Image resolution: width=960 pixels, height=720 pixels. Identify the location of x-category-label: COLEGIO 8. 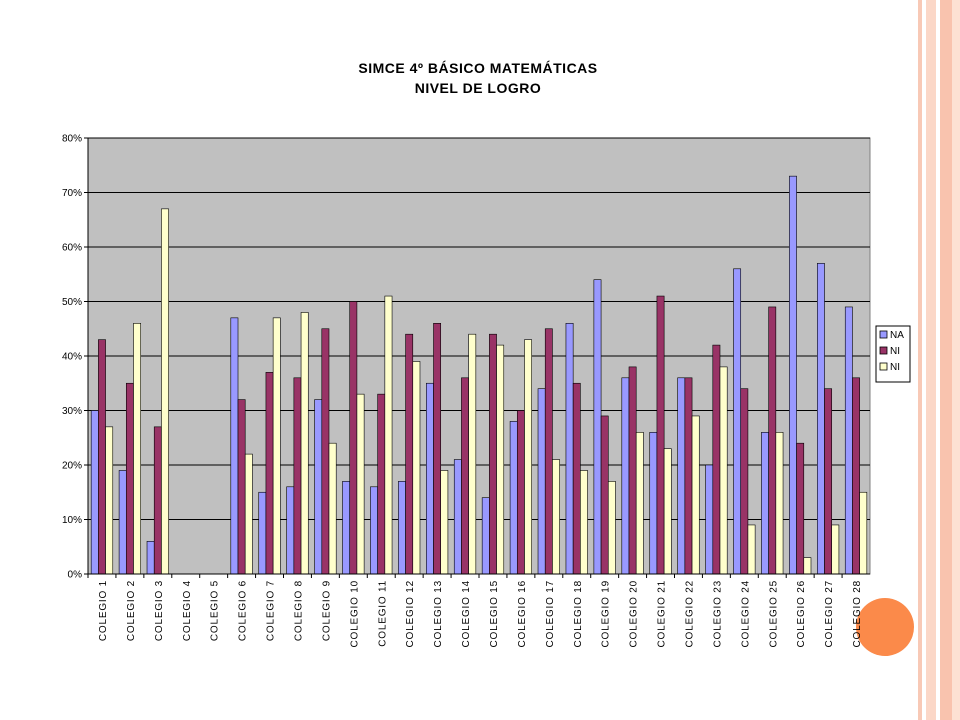
(298, 610).